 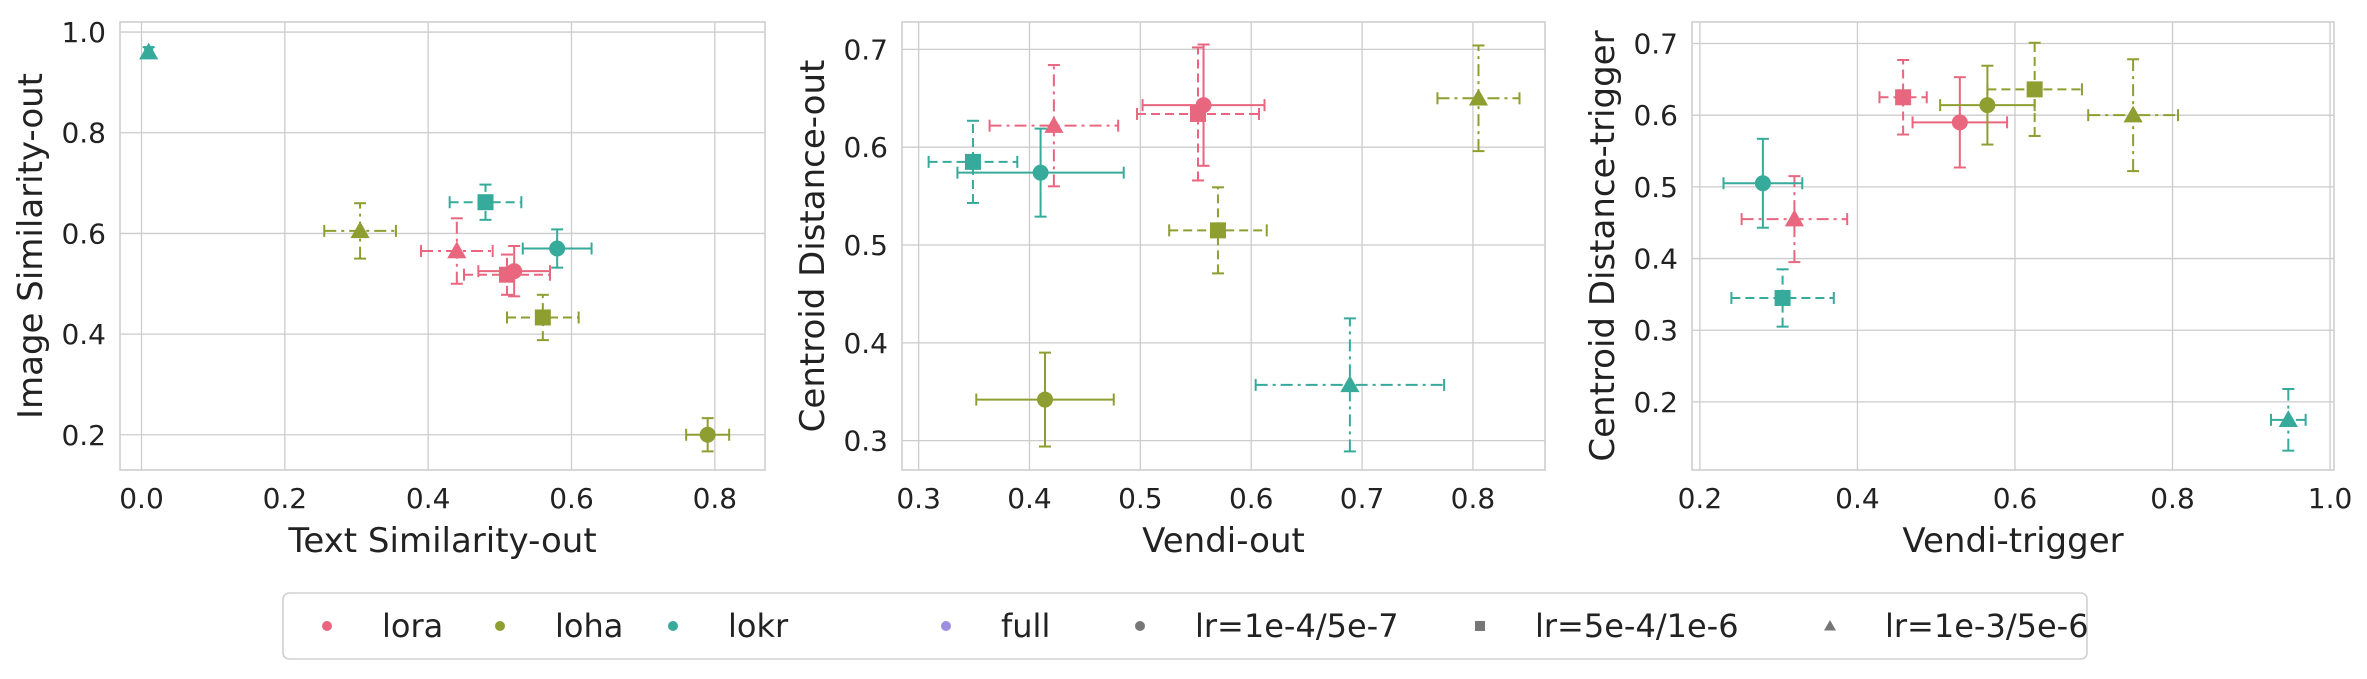 What do you see at coordinates (31, 246) in the screenshot?
I see `y-axis-label: Image Similarity-out` at bounding box center [31, 246].